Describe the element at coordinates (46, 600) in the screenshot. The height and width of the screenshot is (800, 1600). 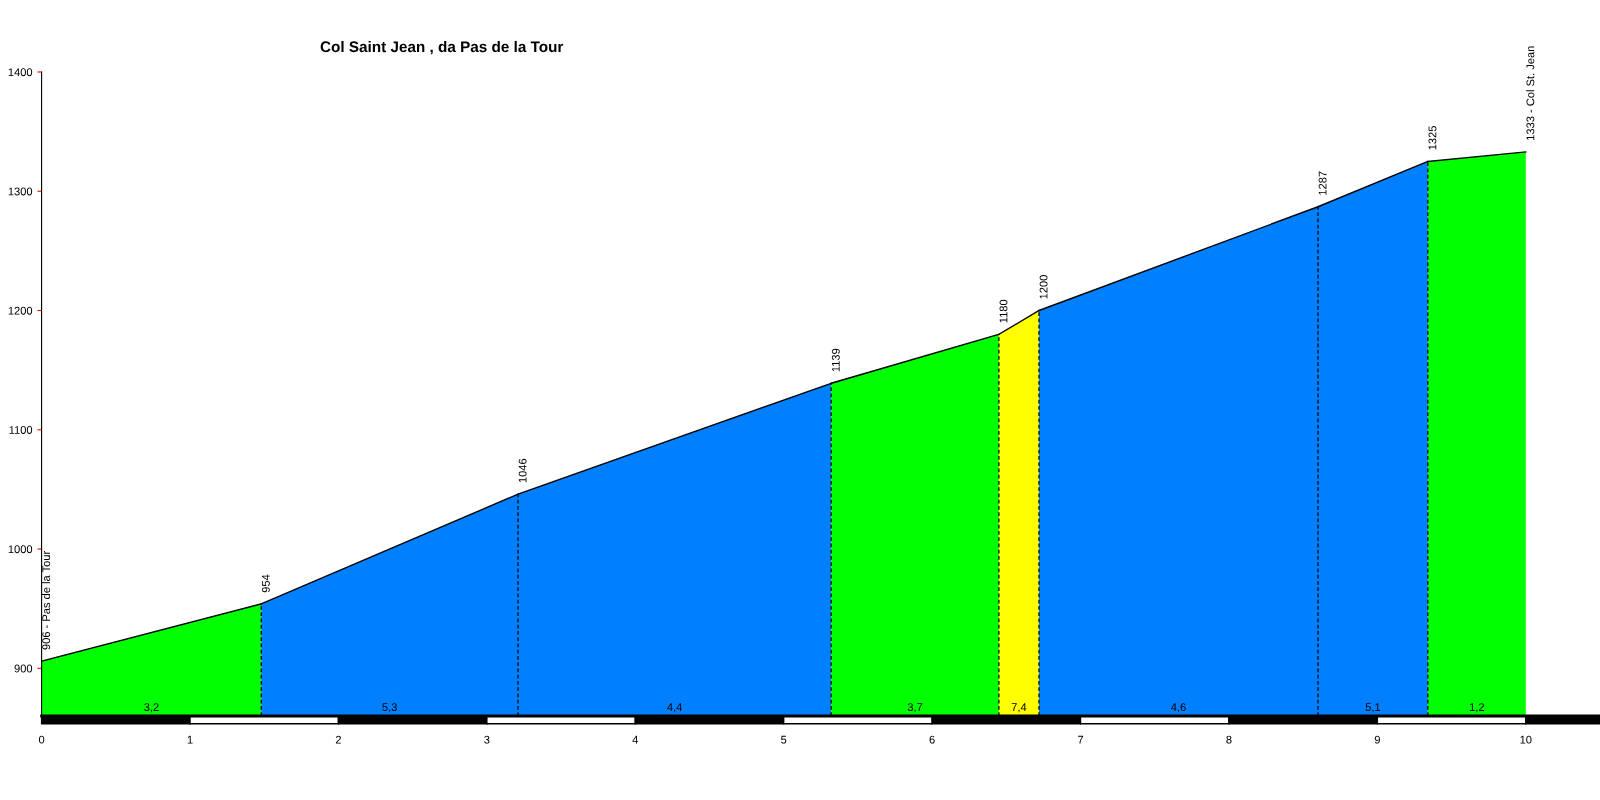
I see `annotation: 906 - Pas de la Tour` at that location.